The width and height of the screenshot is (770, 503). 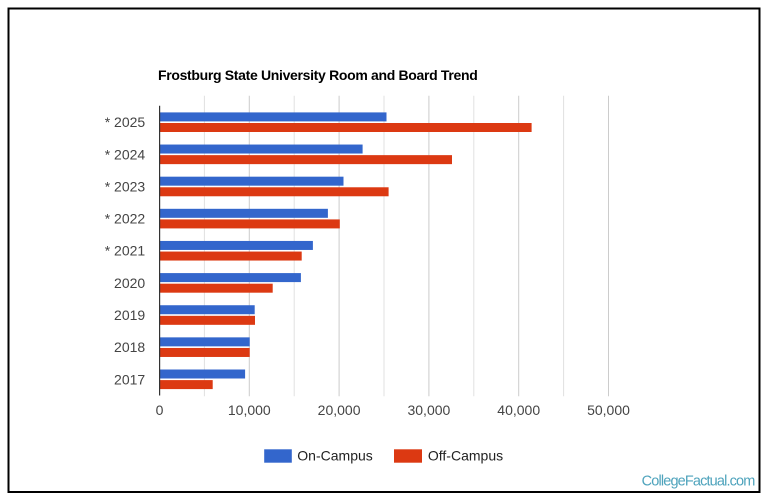 What do you see at coordinates (249, 410) in the screenshot?
I see `svg-text: 10,000` at bounding box center [249, 410].